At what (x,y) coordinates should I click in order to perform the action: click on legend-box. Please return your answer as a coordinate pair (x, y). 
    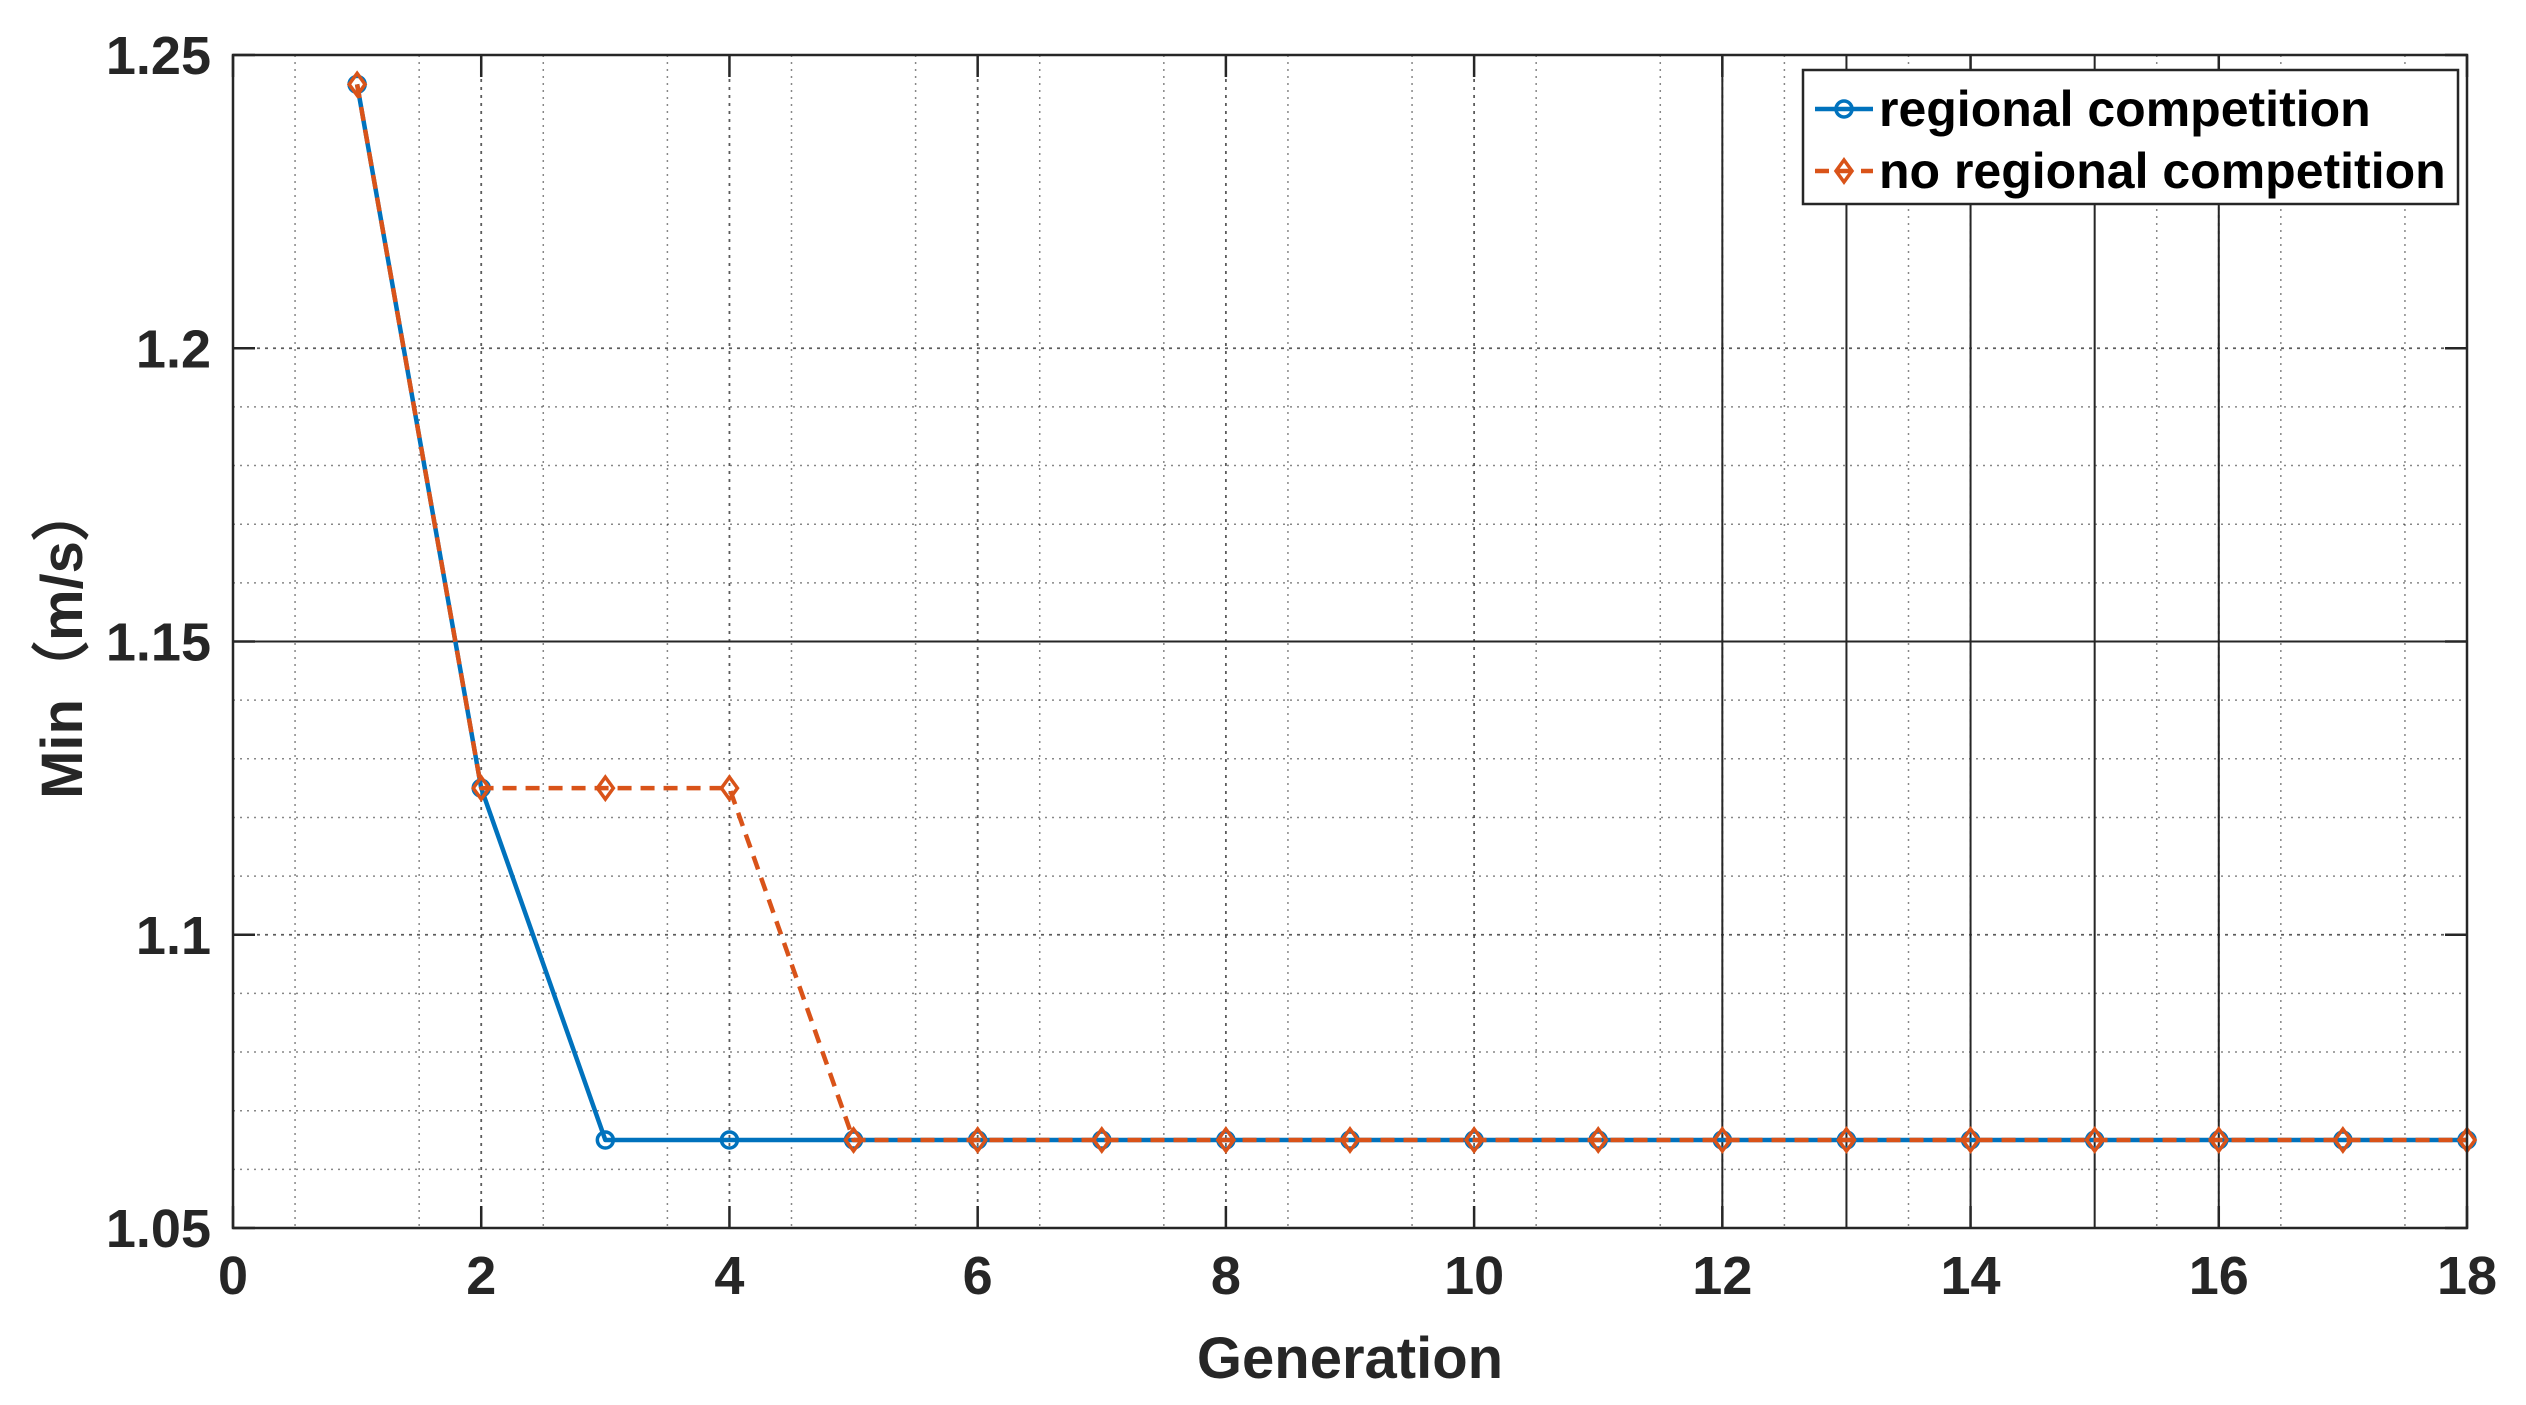
    Looking at the image, I should click on (2130, 137).